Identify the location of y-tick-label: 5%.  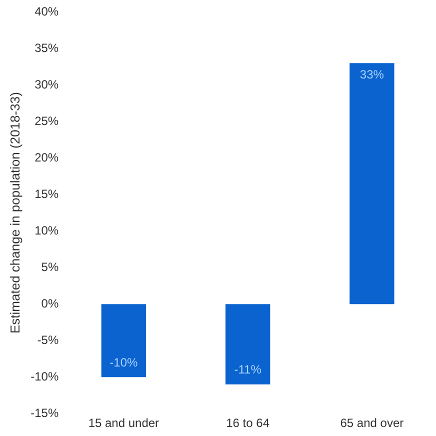
(50, 267).